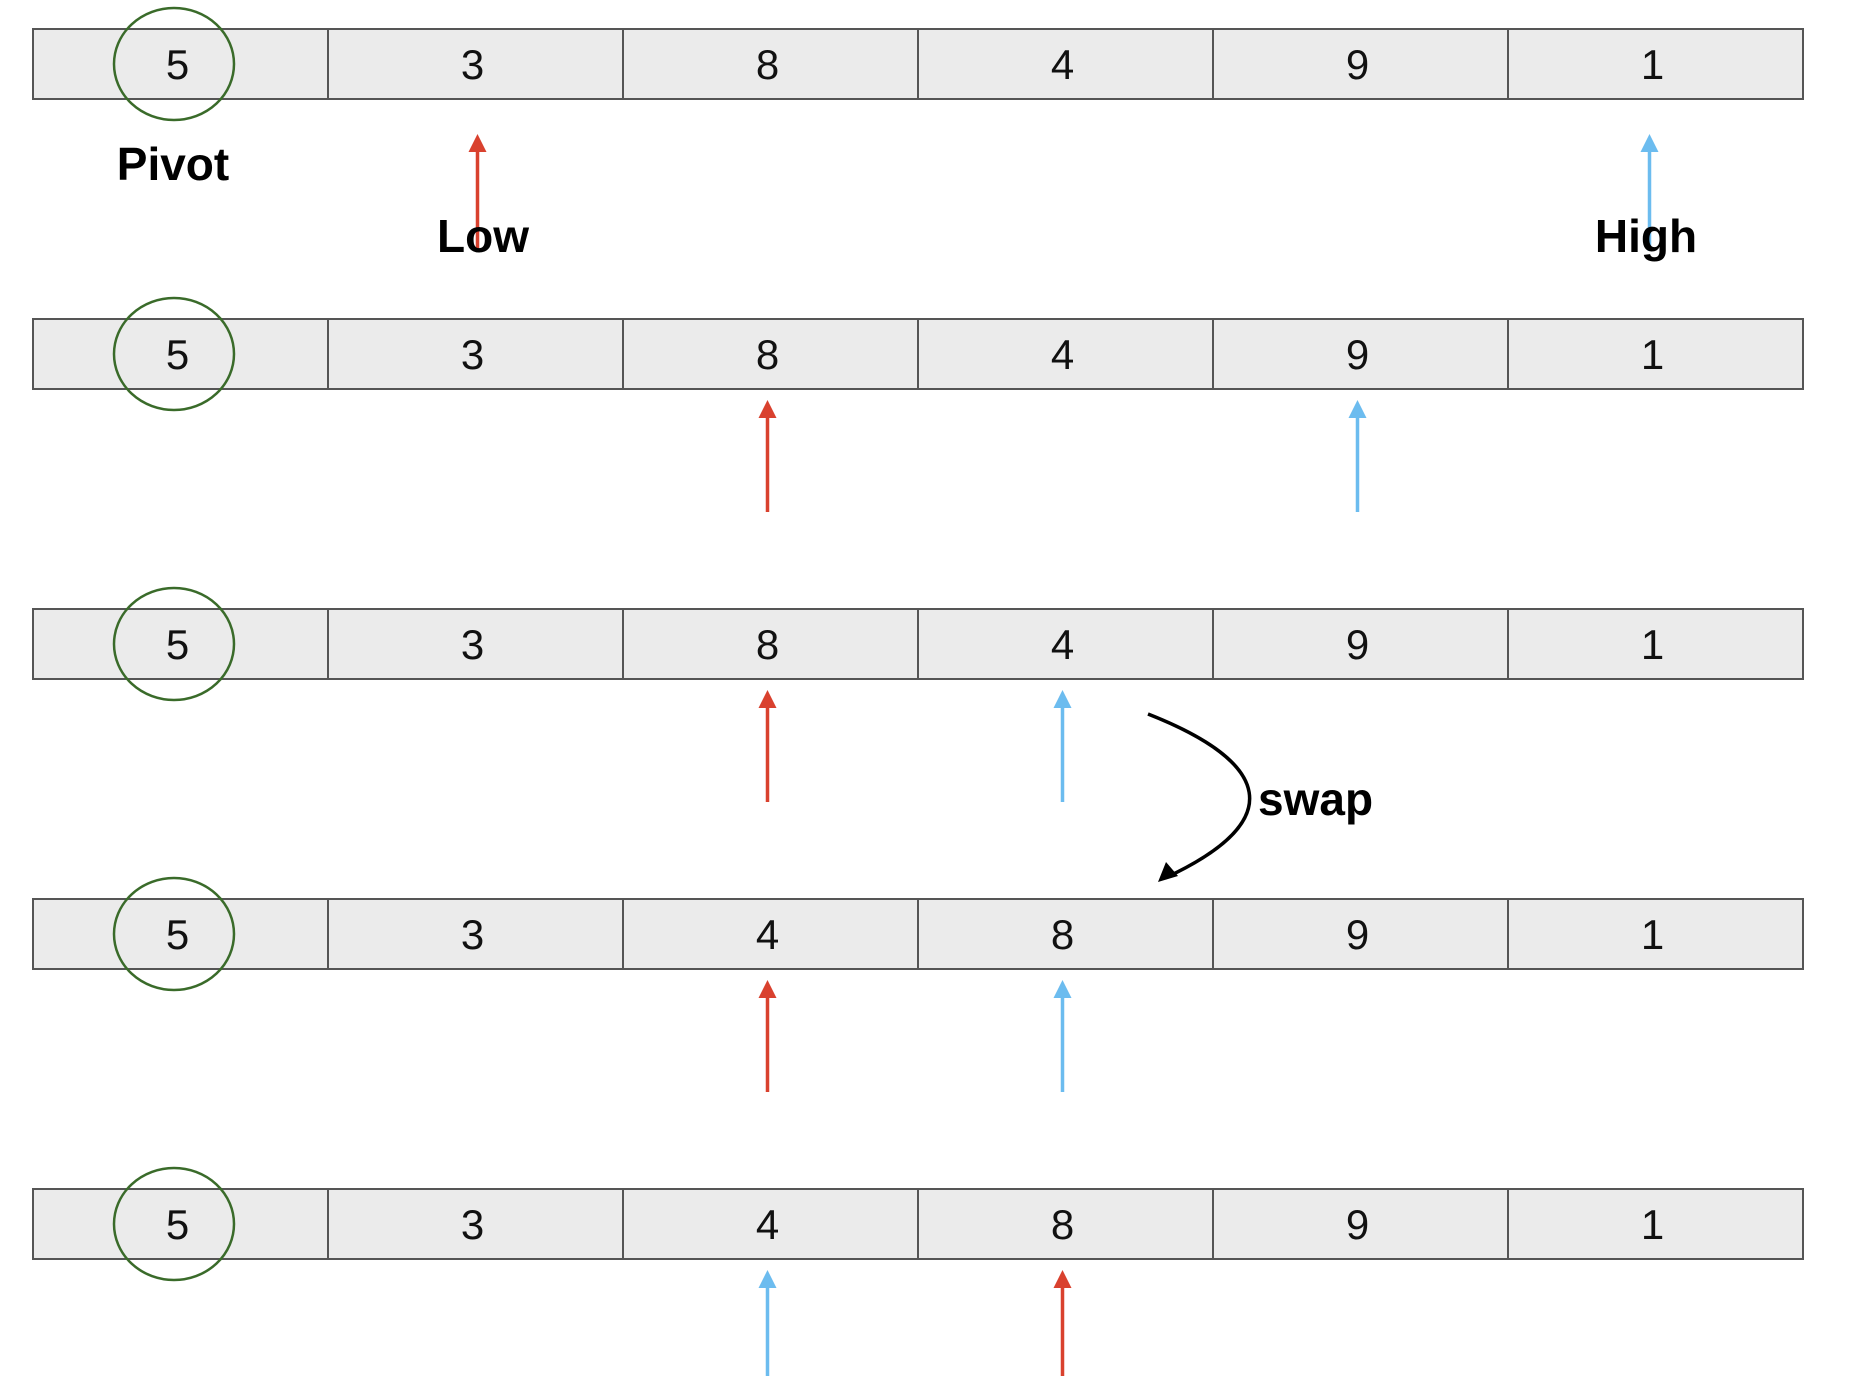  I want to click on high-label: High, so click(1646, 236).